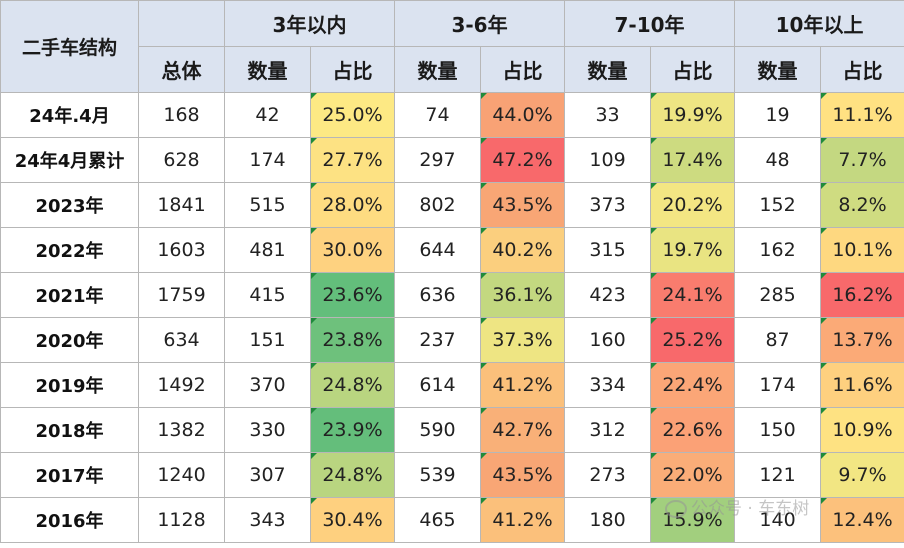 The image size is (904, 548). Describe the element at coordinates (181, 520) in the screenshot. I see `total-cell: 1128` at that location.